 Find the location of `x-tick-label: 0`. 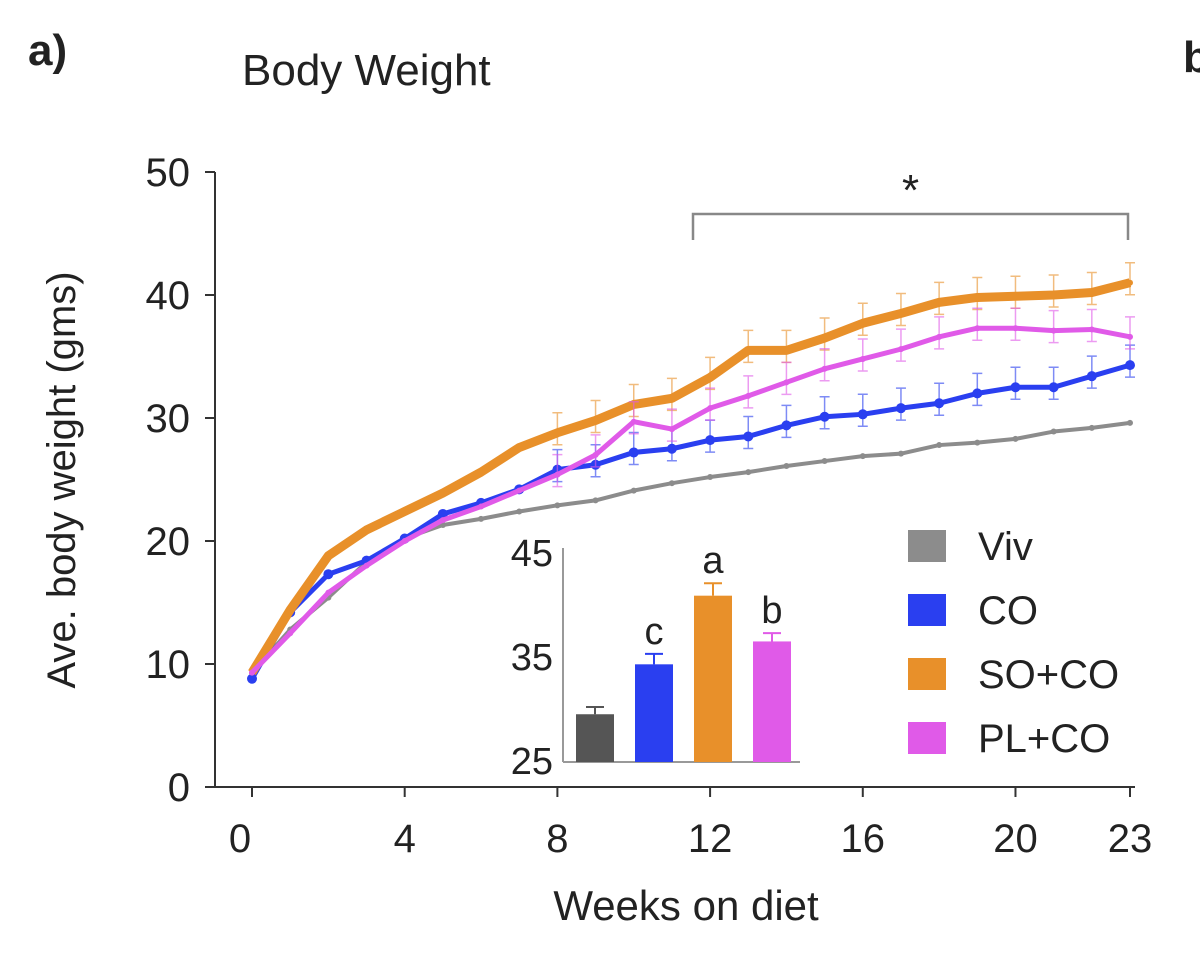

x-tick-label: 0 is located at coordinates (240, 839).